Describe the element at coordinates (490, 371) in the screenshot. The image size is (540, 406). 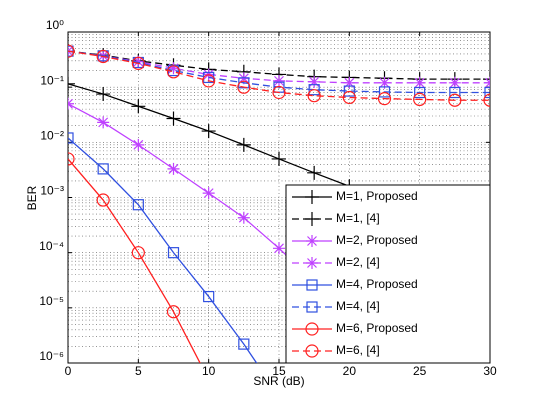
I see `x-tick-label: 30` at that location.